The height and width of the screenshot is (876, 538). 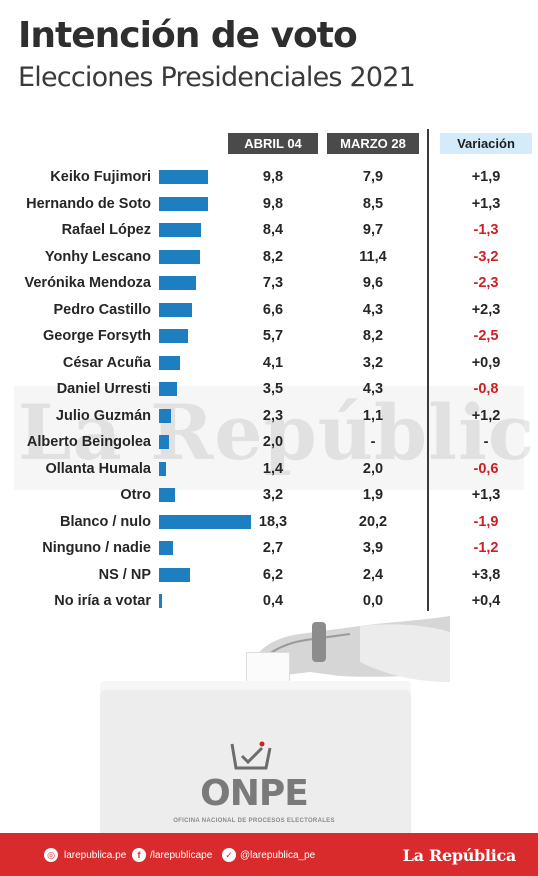 What do you see at coordinates (181, 855) in the screenshot?
I see `footer-facebook: /larepublicape` at bounding box center [181, 855].